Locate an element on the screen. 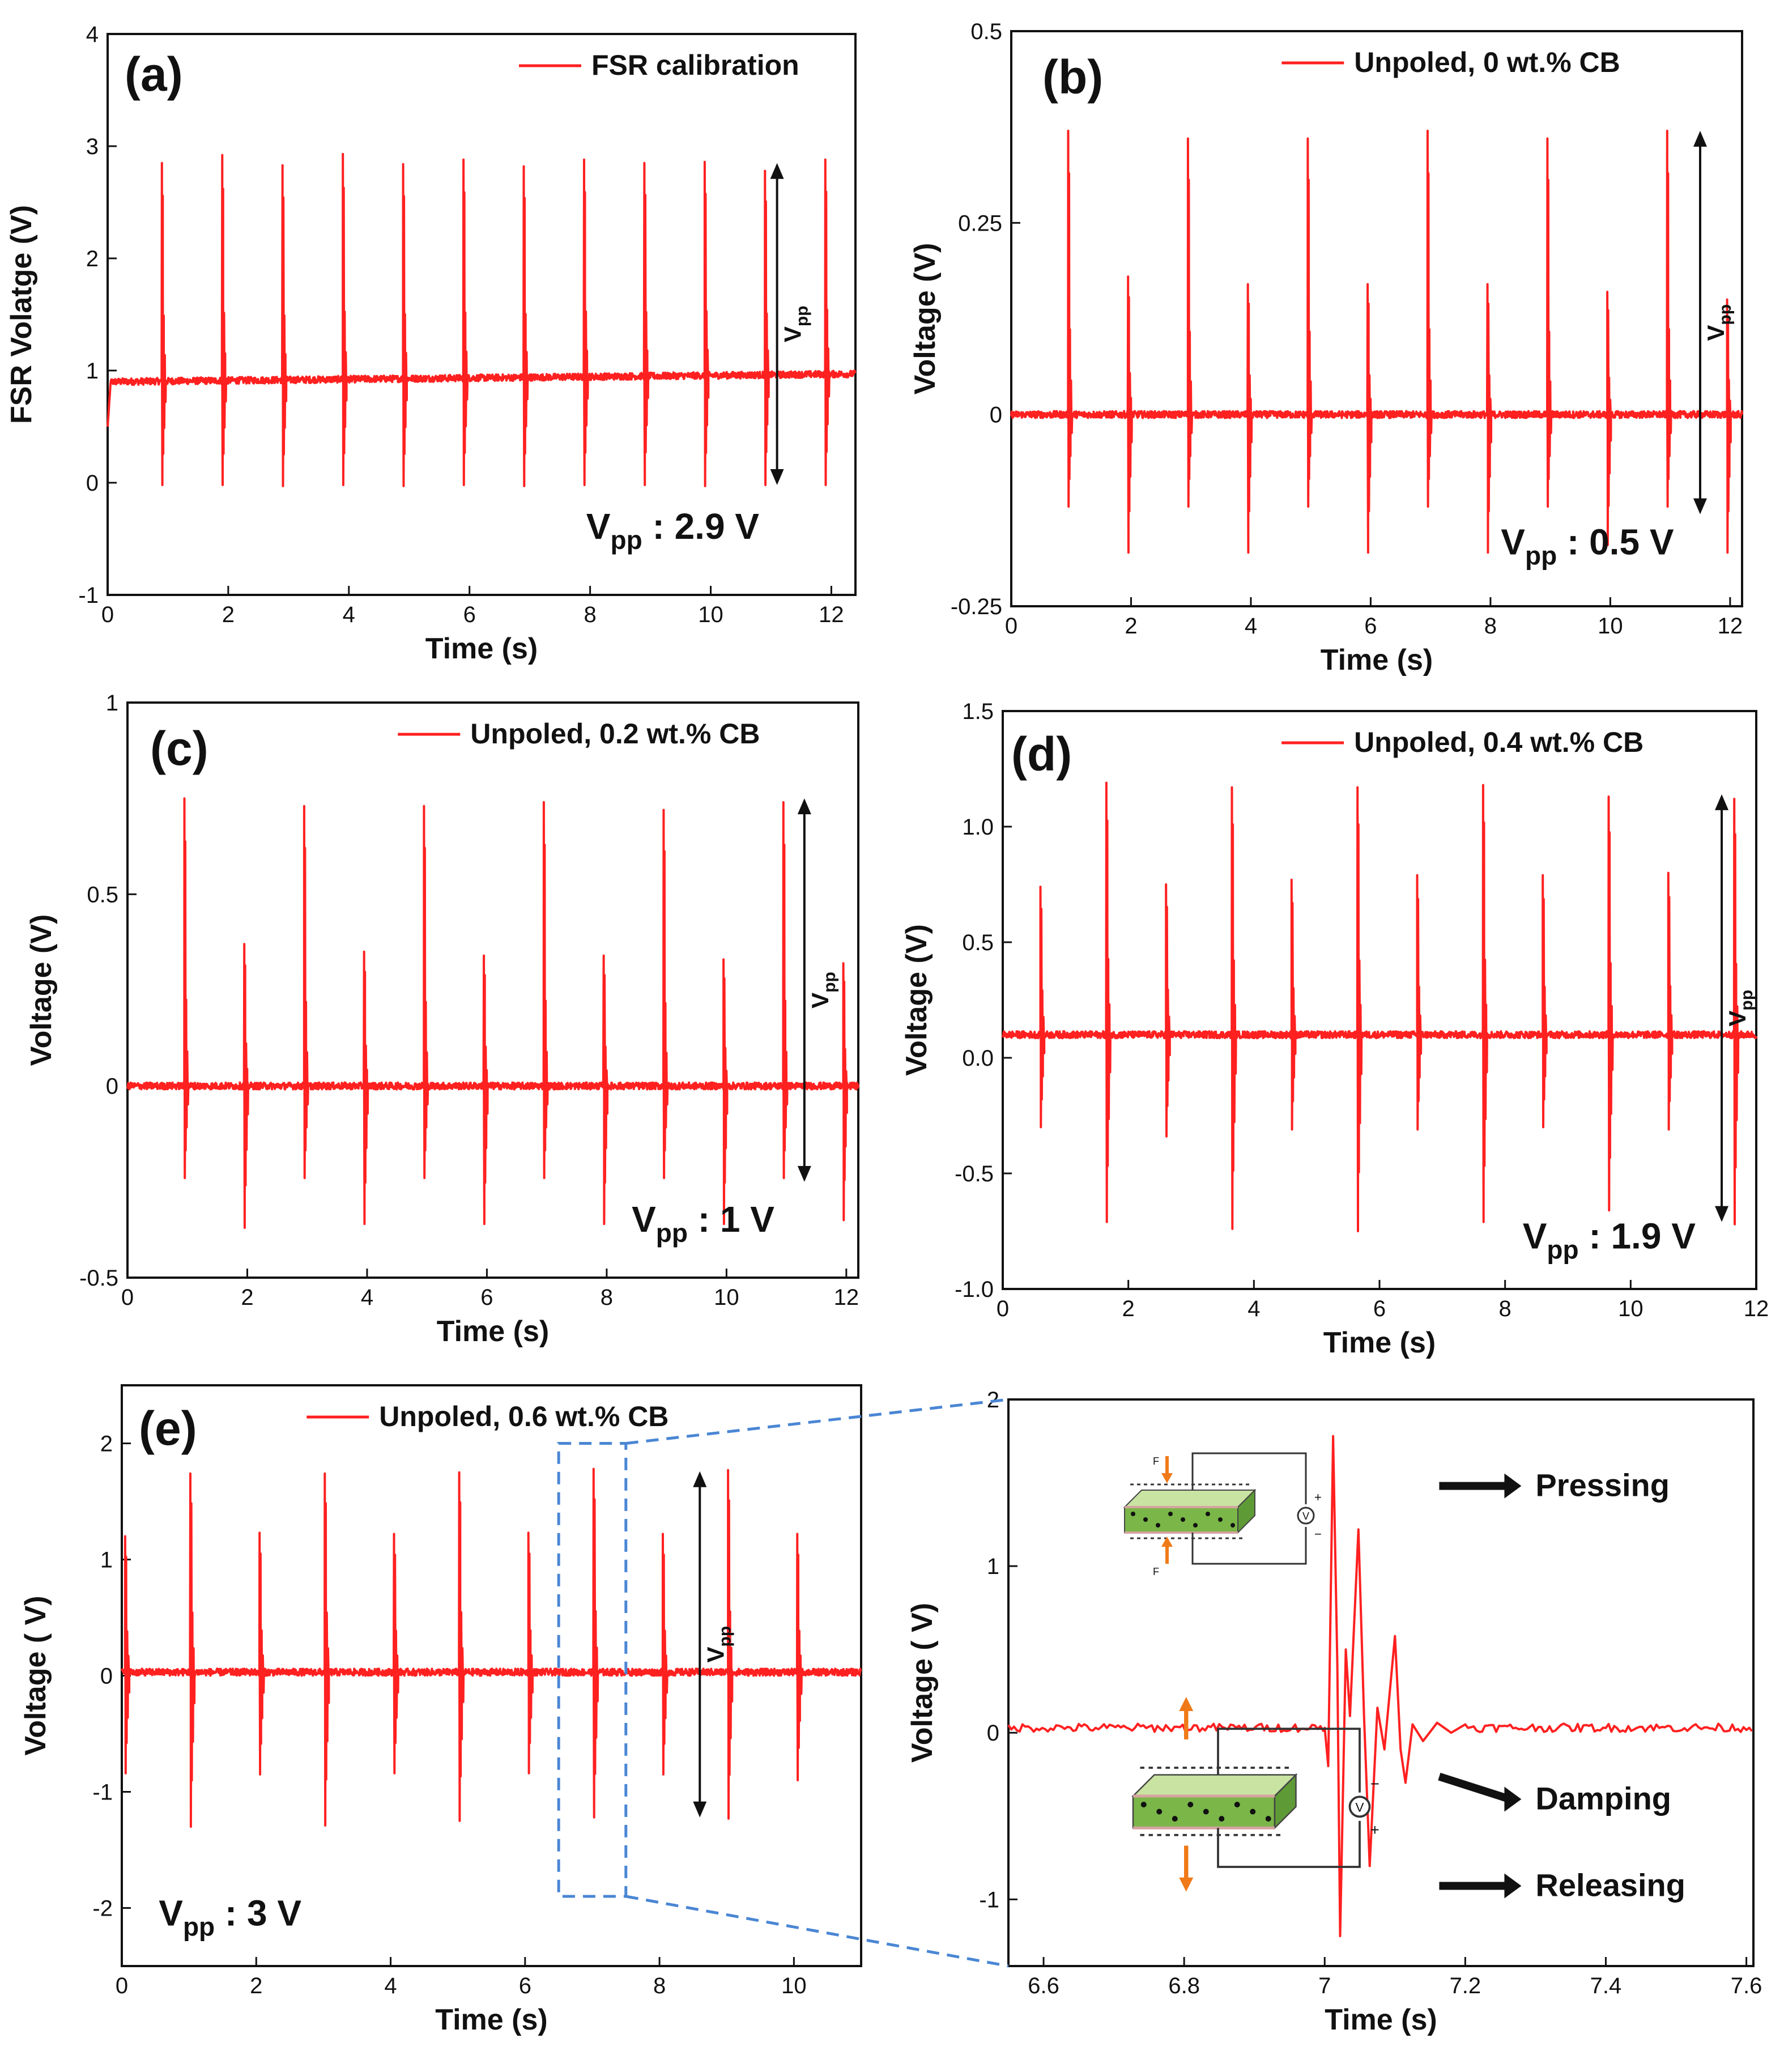  panel-a-vpp-arrow-label-main: V is located at coordinates (793, 334).